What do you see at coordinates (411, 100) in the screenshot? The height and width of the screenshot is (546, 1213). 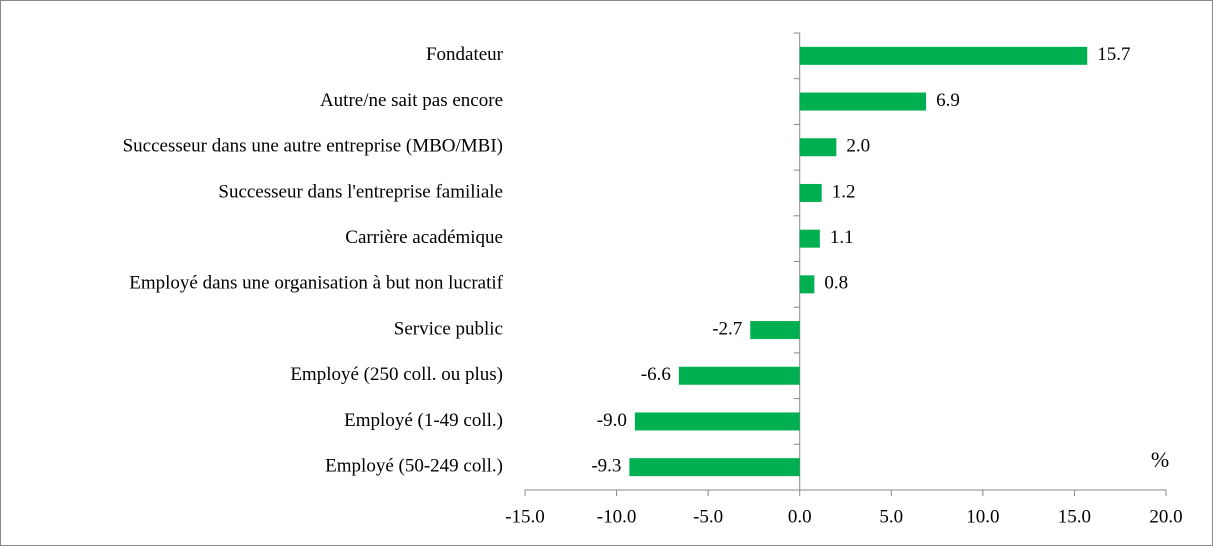 I see `y-tick-label: Autre/ne sait pas encore` at bounding box center [411, 100].